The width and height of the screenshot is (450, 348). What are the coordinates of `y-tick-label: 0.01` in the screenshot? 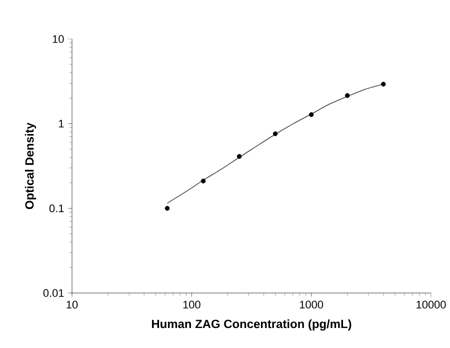 It's located at (53, 293).